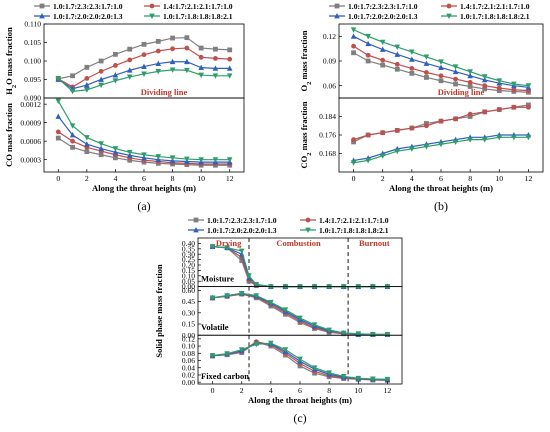 The height and width of the screenshot is (432, 550). Describe the element at coordinates (329, 390) in the screenshot. I see `x-tick-label: 8` at that location.